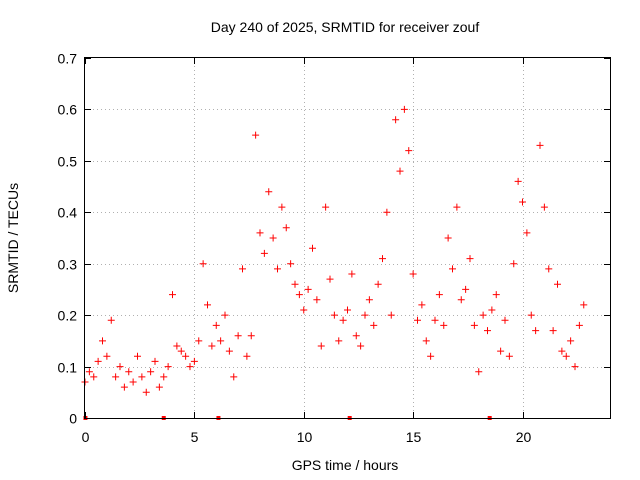 Image resolution: width=640 pixels, height=480 pixels. What do you see at coordinates (68, 265) in the screenshot?
I see `y-tick-label: 0.3` at bounding box center [68, 265].